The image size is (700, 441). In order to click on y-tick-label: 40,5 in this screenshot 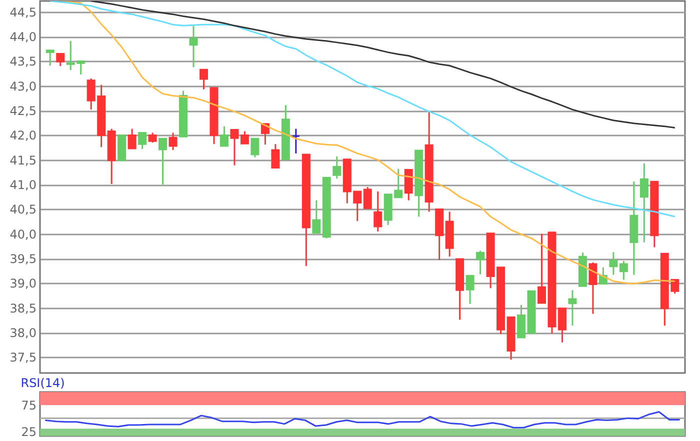, I will do `click(23, 209)`.